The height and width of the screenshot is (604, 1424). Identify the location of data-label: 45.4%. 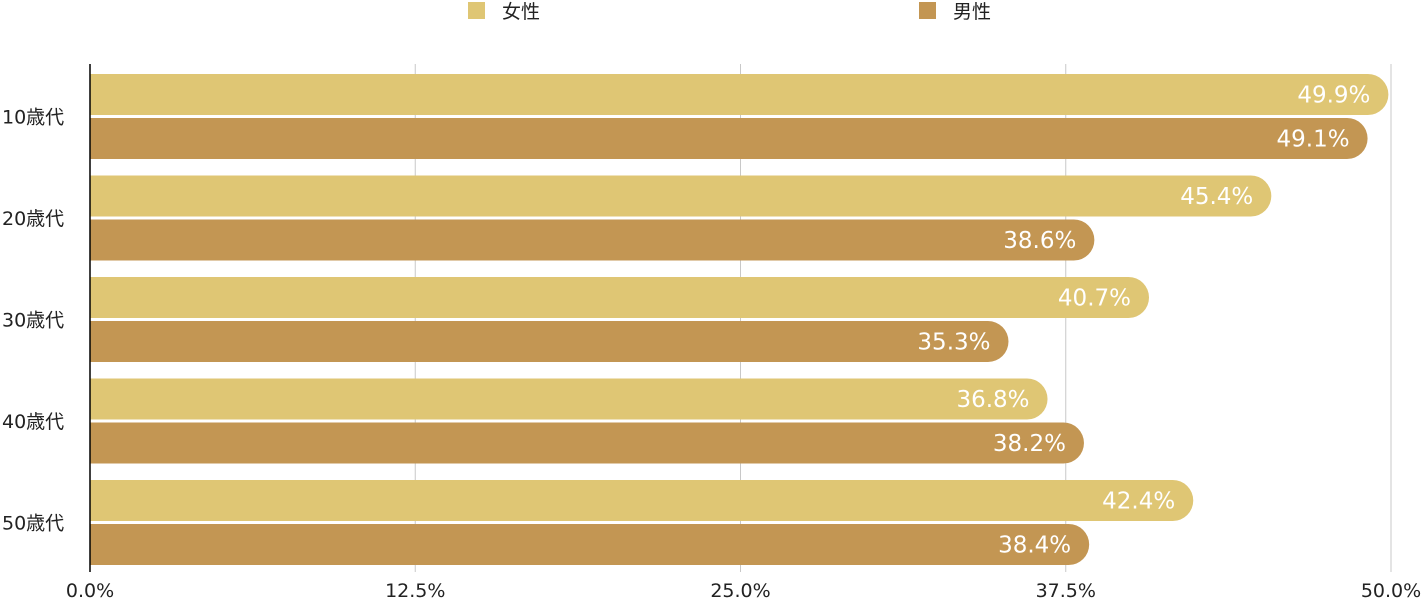
(1216, 197).